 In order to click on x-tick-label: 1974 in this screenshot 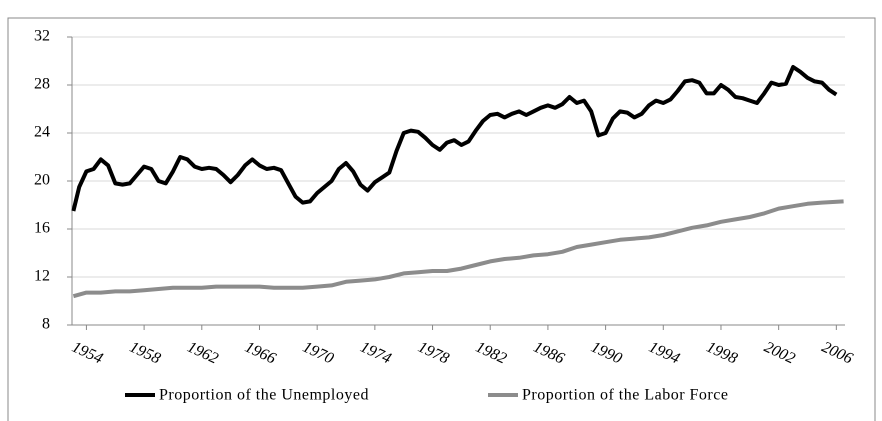, I will do `click(376, 353)`.